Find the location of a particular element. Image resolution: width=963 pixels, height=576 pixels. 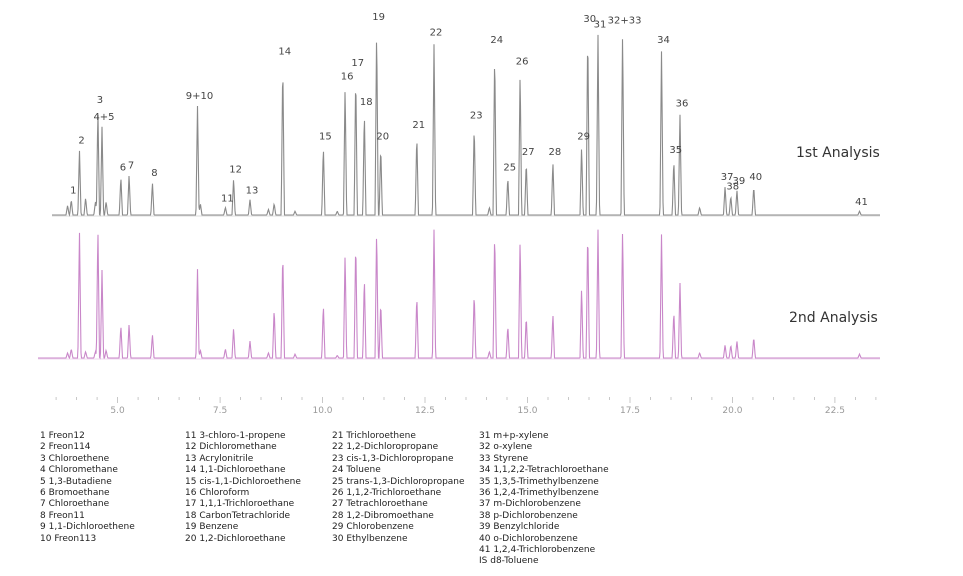

peak-label: 35 is located at coordinates (675, 150).